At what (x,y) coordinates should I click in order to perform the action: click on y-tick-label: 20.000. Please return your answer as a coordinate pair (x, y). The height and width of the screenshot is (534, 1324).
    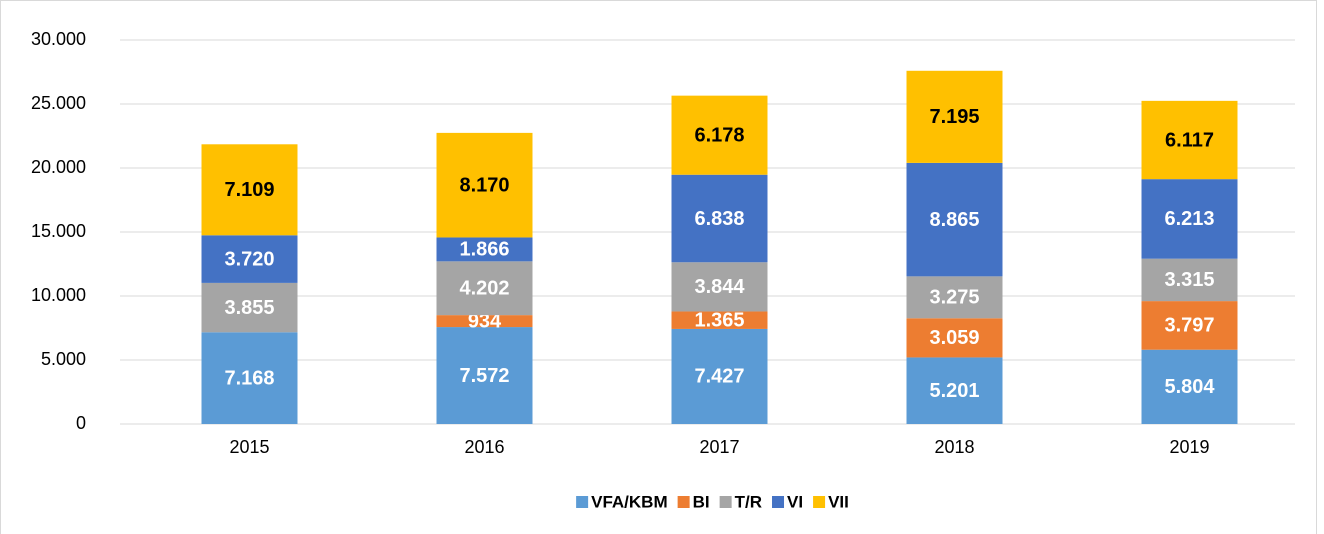
    Looking at the image, I should click on (58, 167).